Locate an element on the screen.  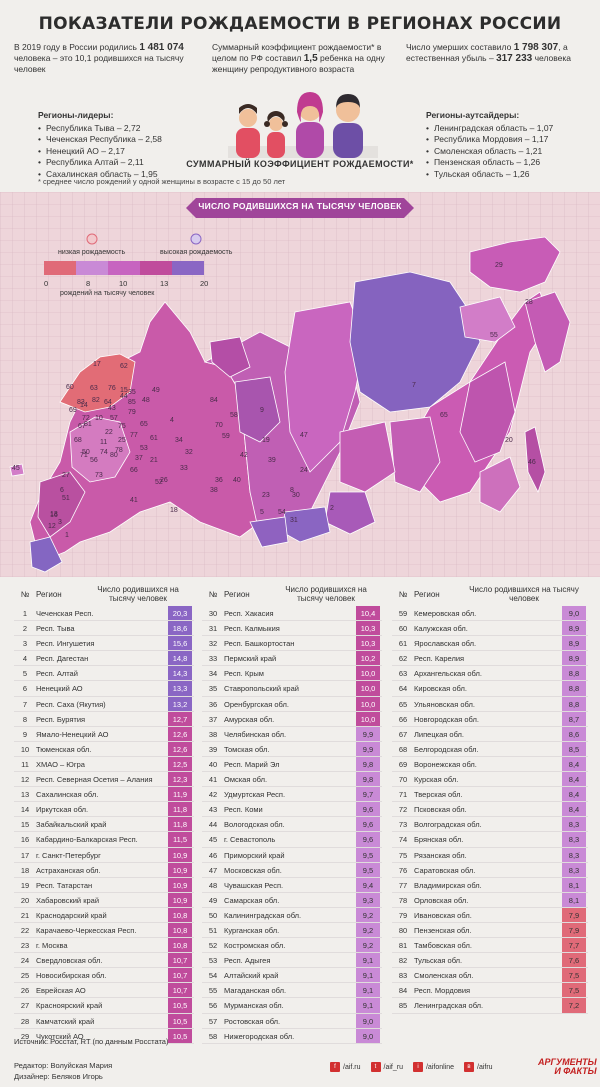
row-rank: 72 is located at coordinates (403, 810).